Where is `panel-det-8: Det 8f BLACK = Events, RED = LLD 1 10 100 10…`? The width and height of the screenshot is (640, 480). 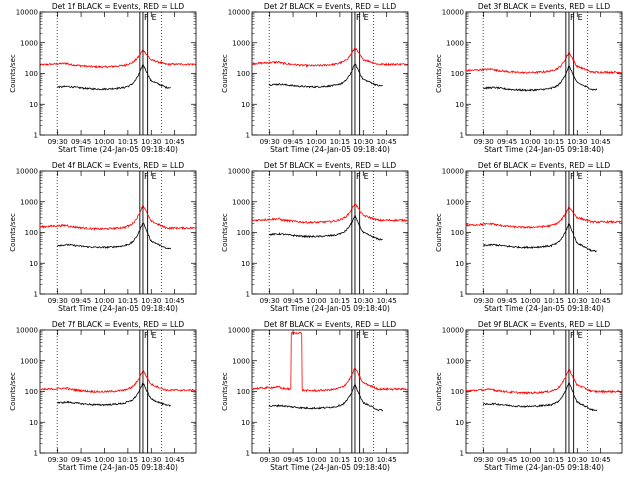
panel-det-8: Det 8f BLACK = Events, RED = LLD 1 10 100 10… is located at coordinates (315, 396).